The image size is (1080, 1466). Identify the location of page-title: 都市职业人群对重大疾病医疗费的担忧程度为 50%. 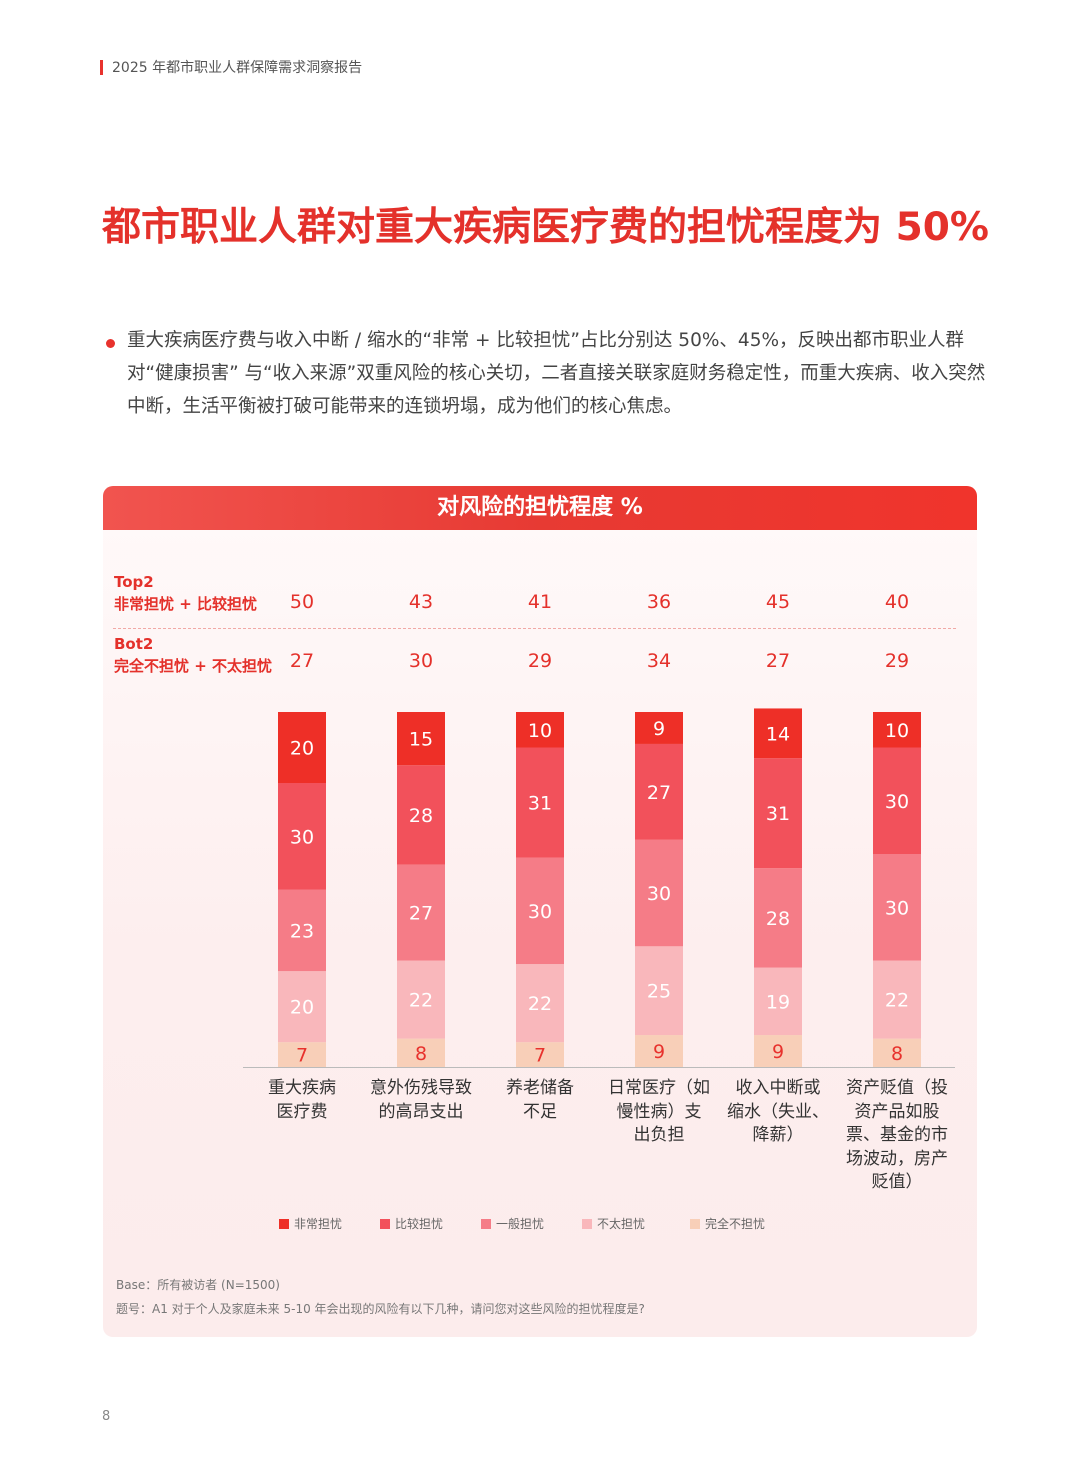
(545, 227).